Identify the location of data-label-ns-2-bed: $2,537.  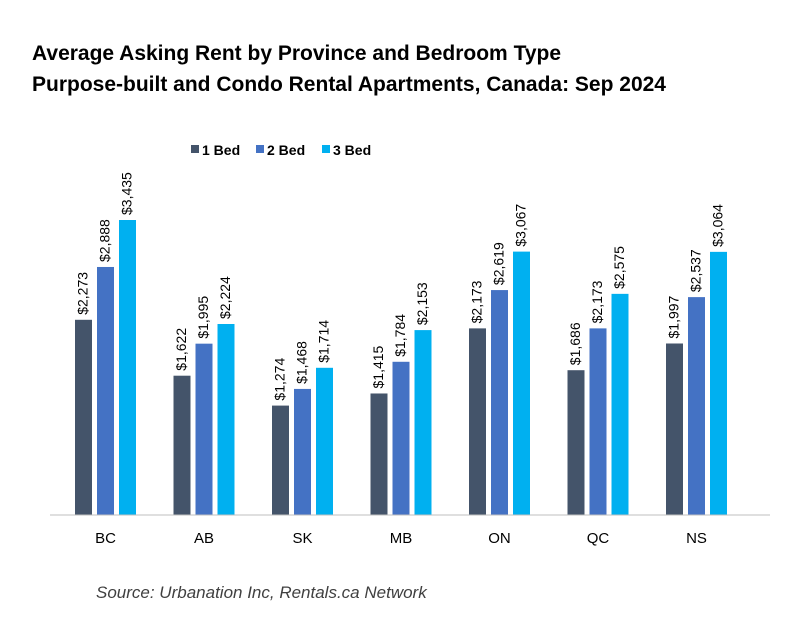
(696, 270).